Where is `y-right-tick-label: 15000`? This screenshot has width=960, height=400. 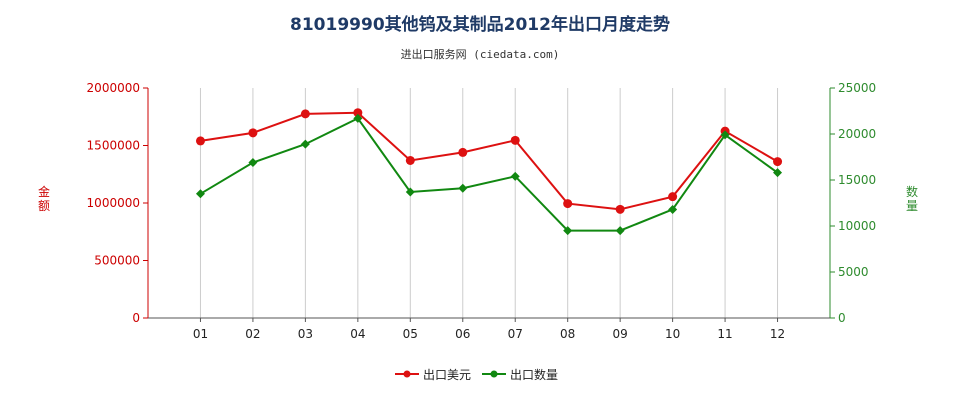 y-right-tick-label: 15000 is located at coordinates (857, 180).